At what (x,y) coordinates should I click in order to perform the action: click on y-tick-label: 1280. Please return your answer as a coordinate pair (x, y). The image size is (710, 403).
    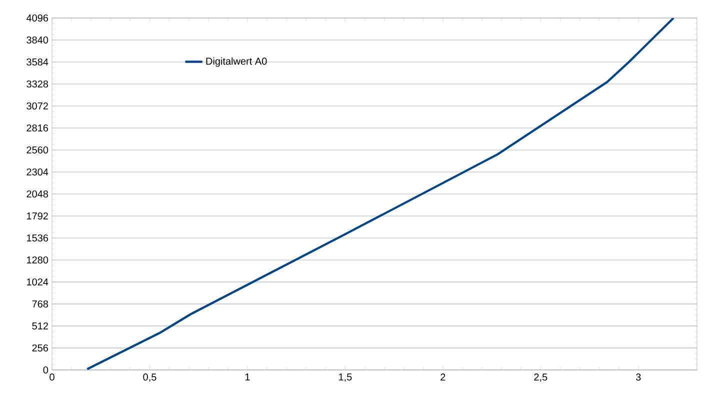
    Looking at the image, I should click on (37, 260).